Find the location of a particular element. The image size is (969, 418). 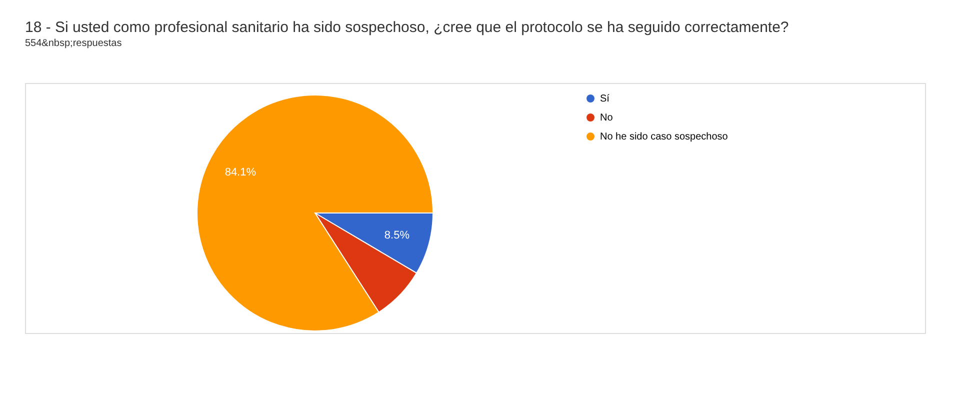

text: 554&nbsp;respuestas is located at coordinates (73, 43).